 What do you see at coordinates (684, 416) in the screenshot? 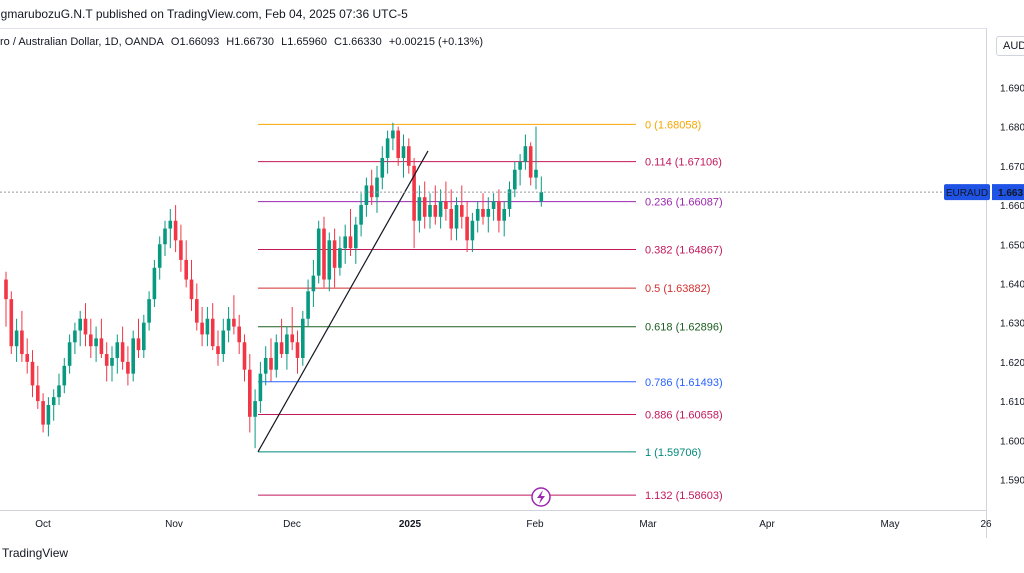
I see `fib-level-label: 0.886 (1.60658)` at bounding box center [684, 416].